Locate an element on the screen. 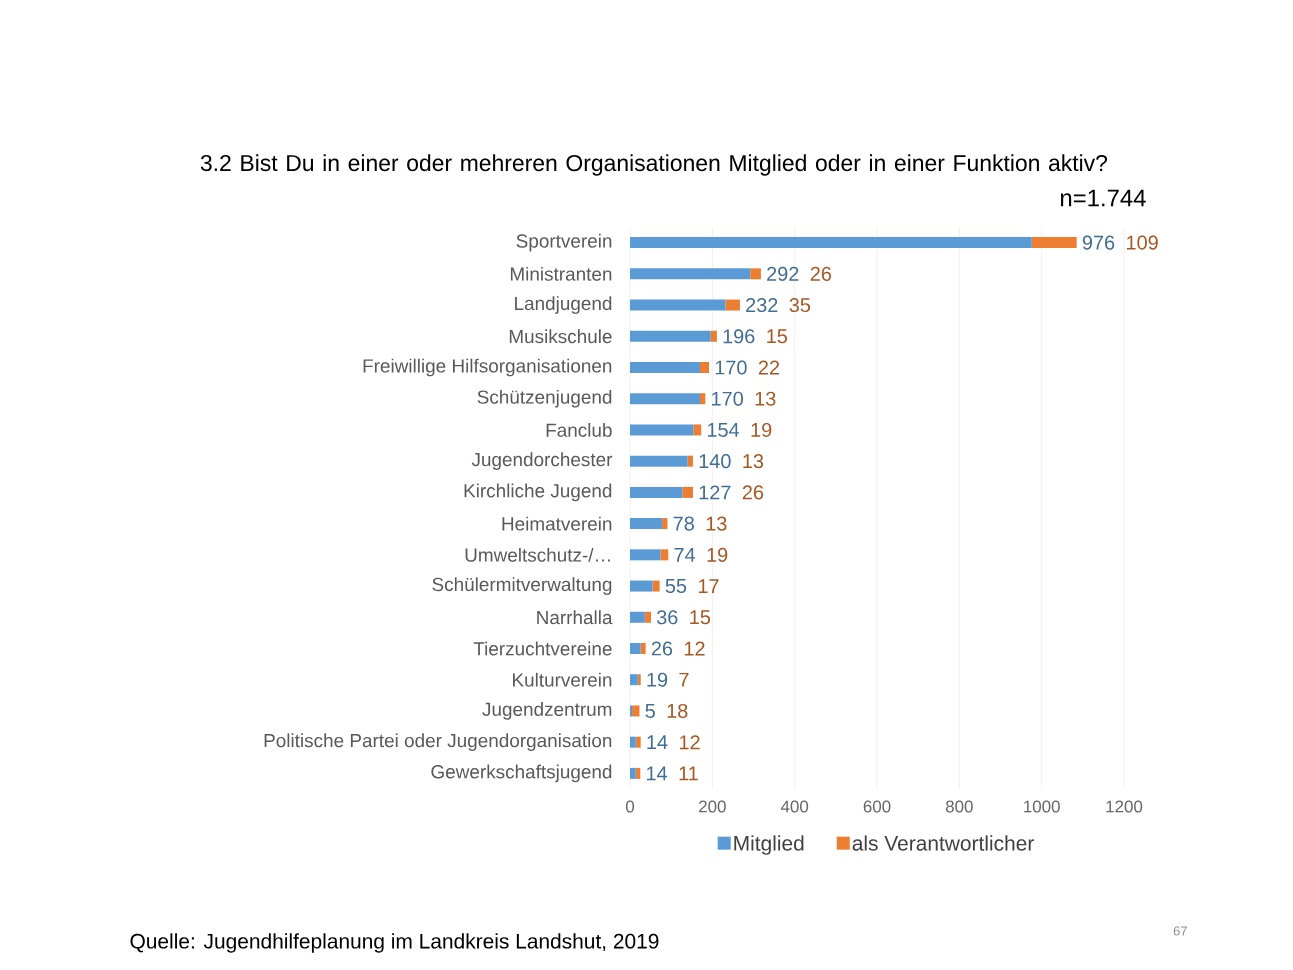 The height and width of the screenshot is (970, 1293). x-tick-label: 400 is located at coordinates (794, 806).